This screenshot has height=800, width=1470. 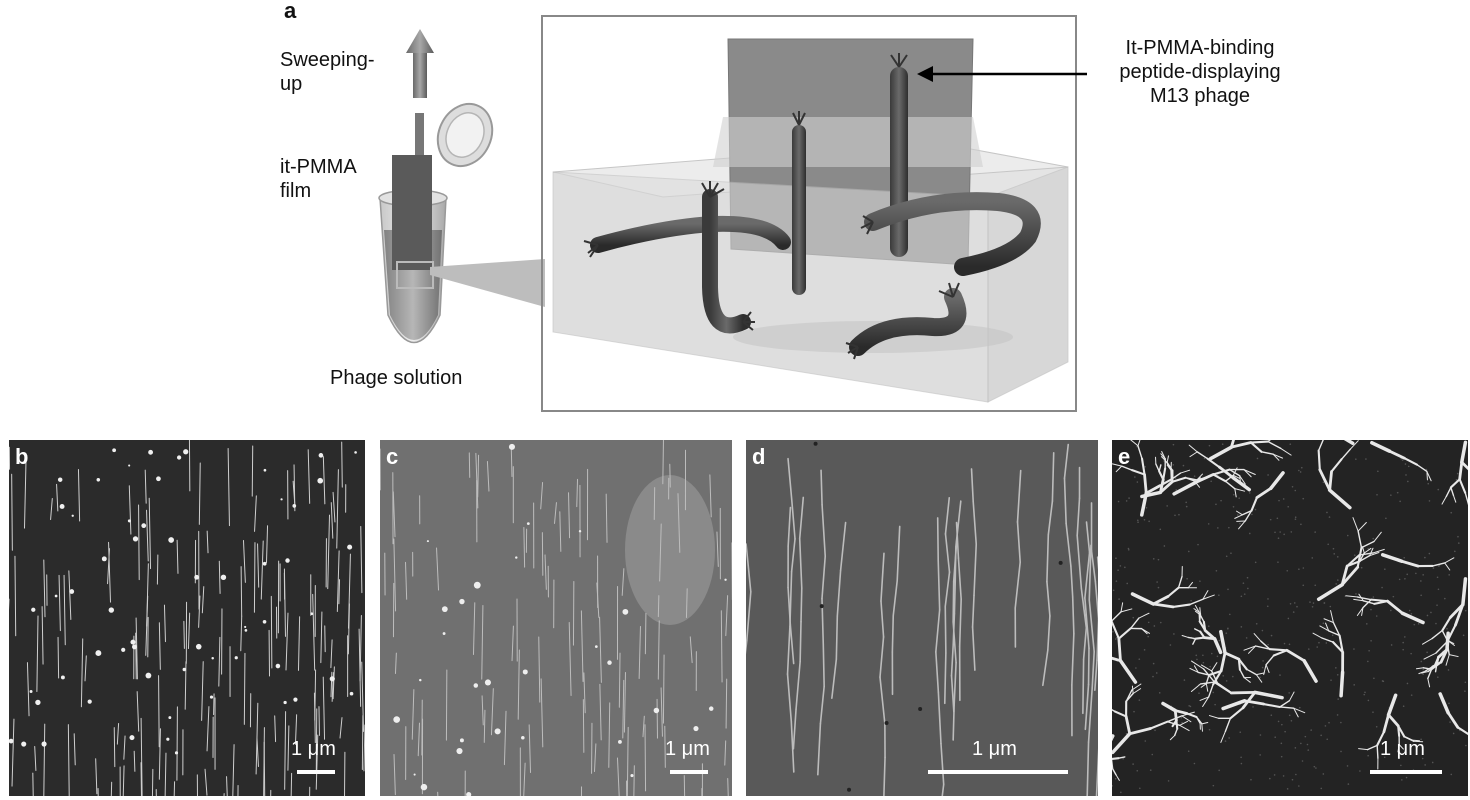 I want to click on afm-image-b, so click(x=187, y=618).